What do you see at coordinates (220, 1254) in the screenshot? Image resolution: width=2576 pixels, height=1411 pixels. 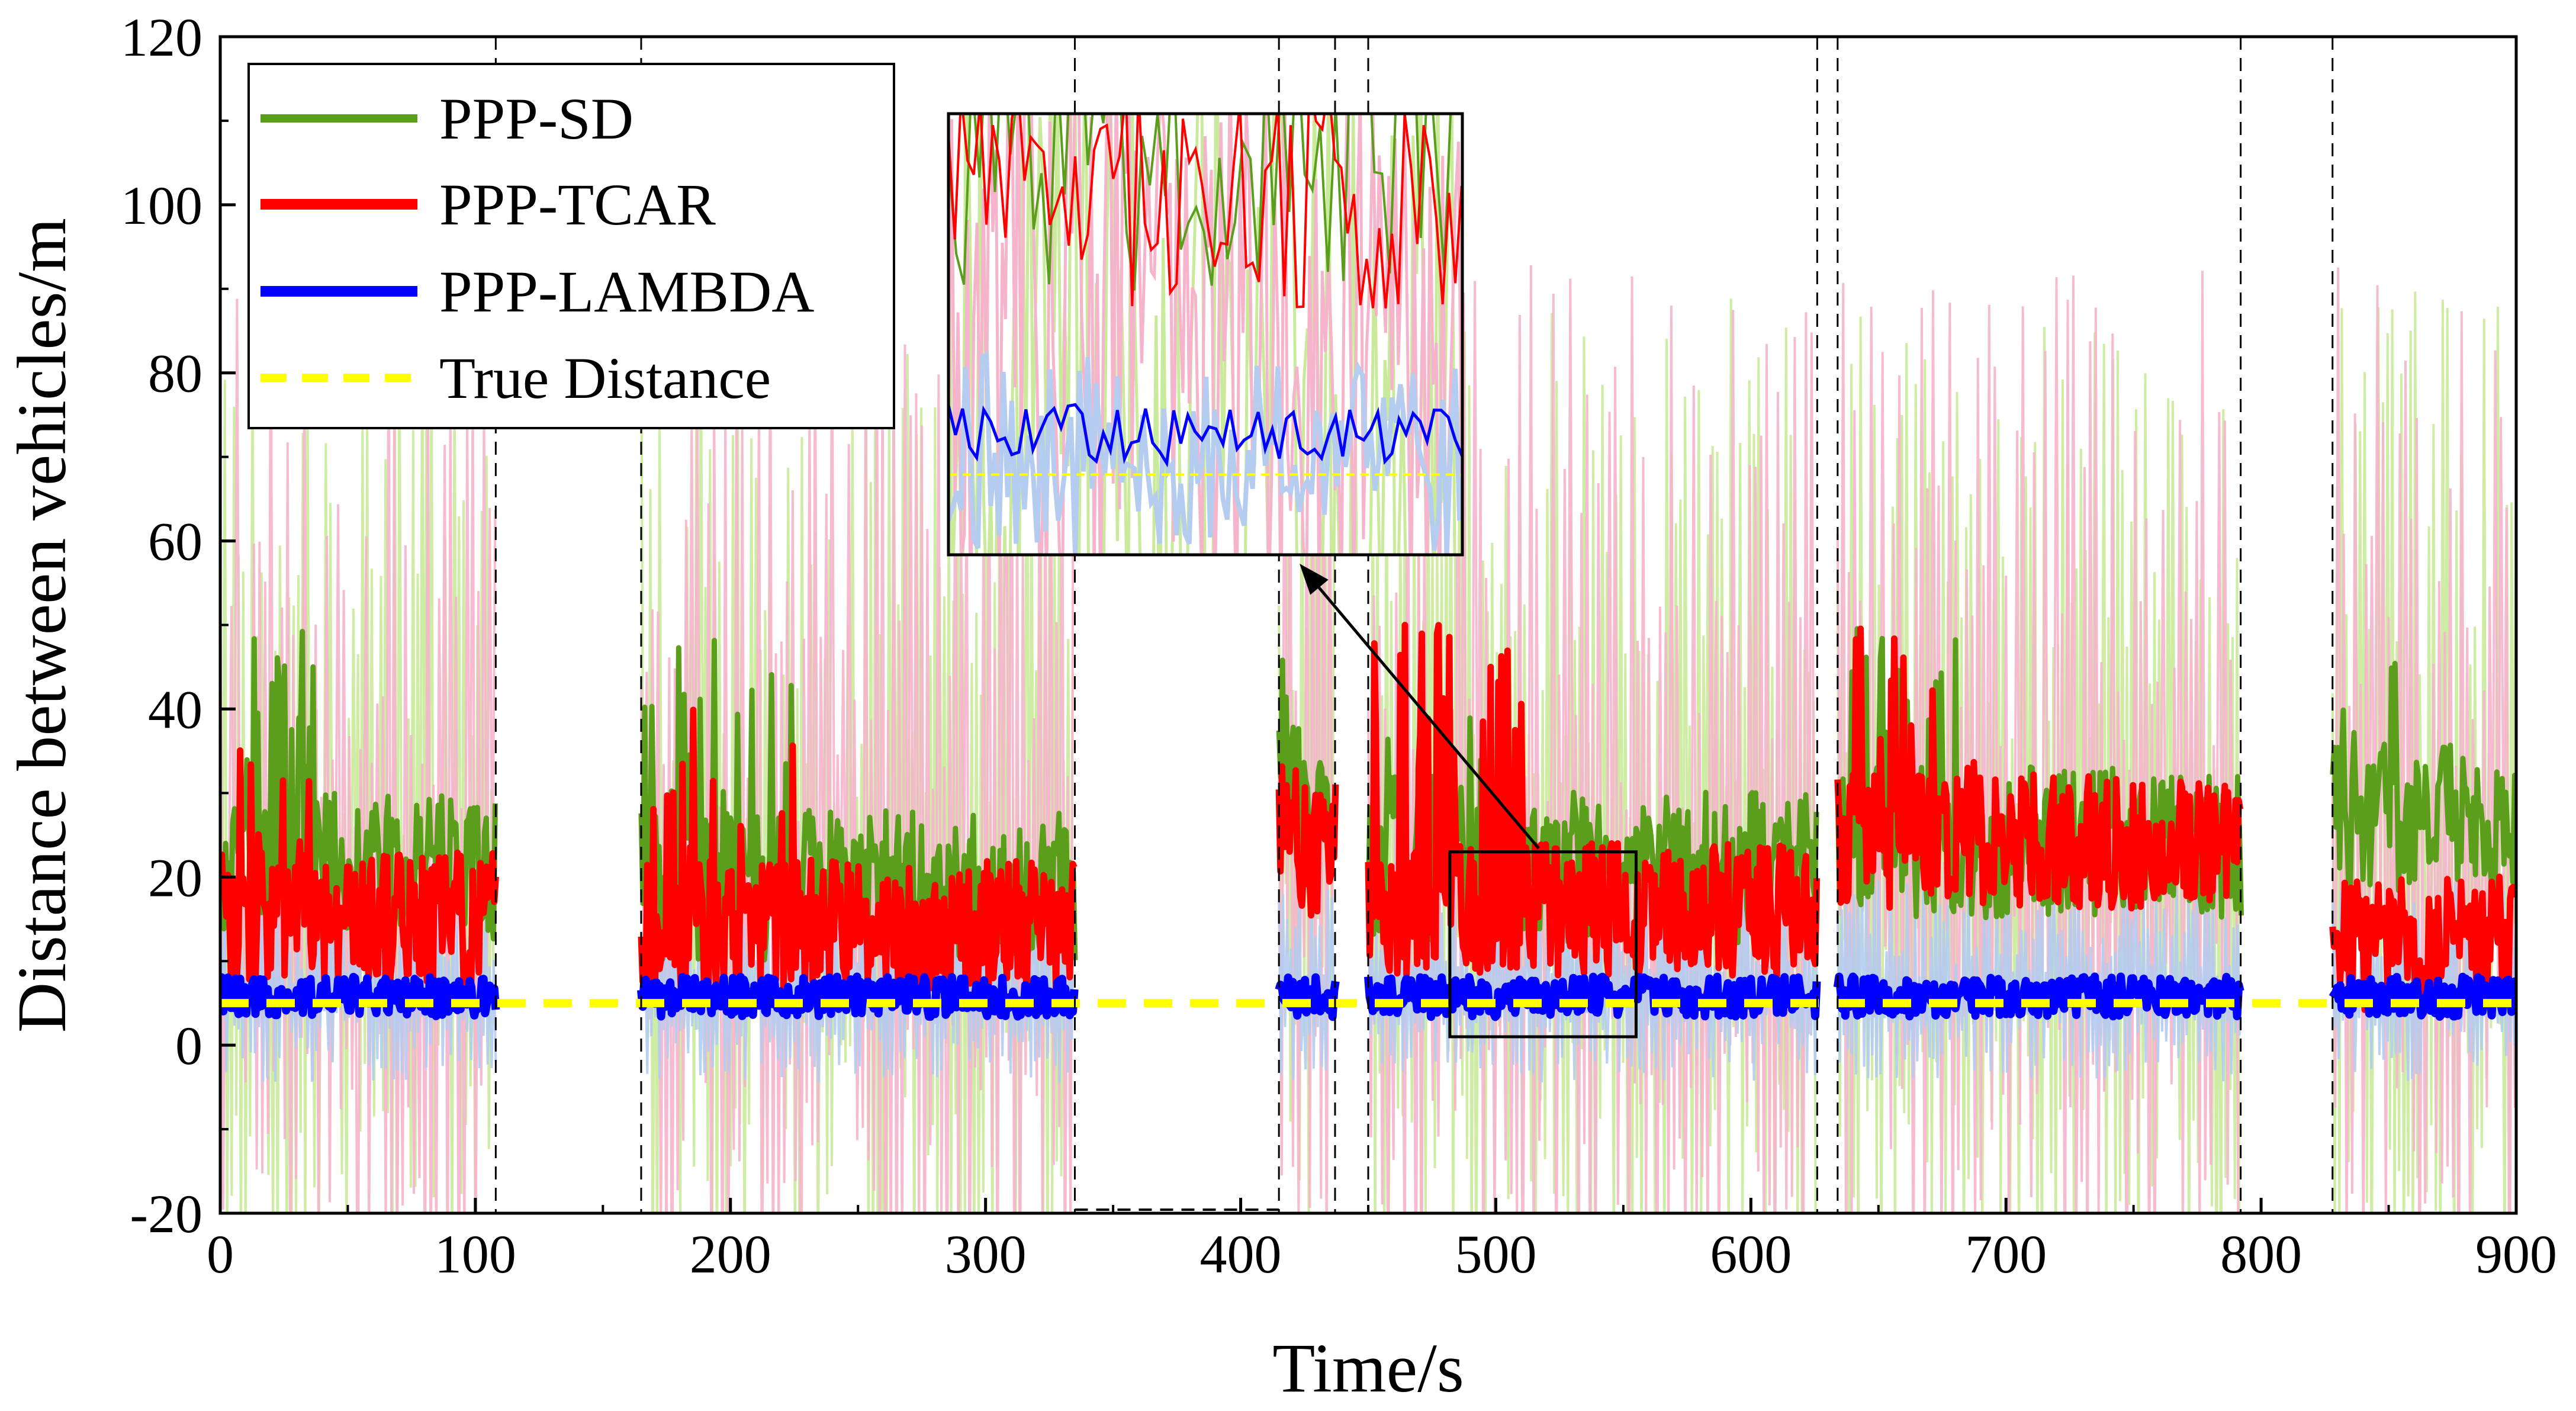 I see `x-tick-label-0: 0` at bounding box center [220, 1254].